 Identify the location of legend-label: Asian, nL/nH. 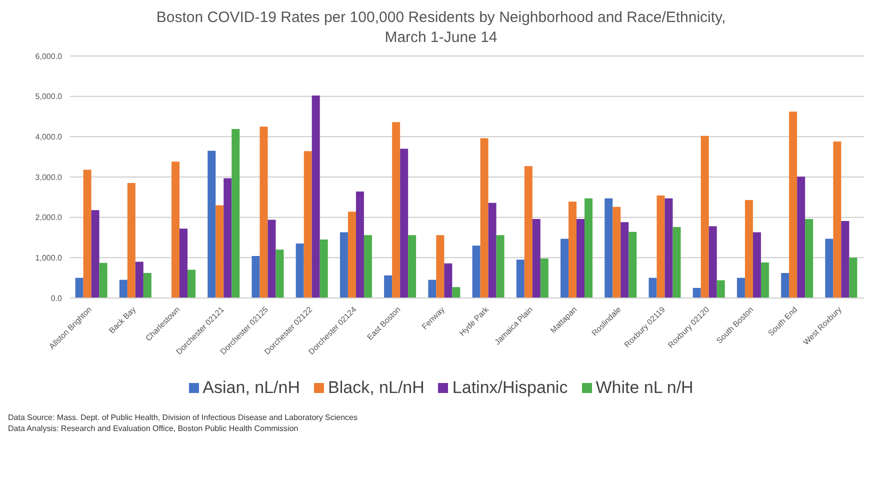
(251, 388).